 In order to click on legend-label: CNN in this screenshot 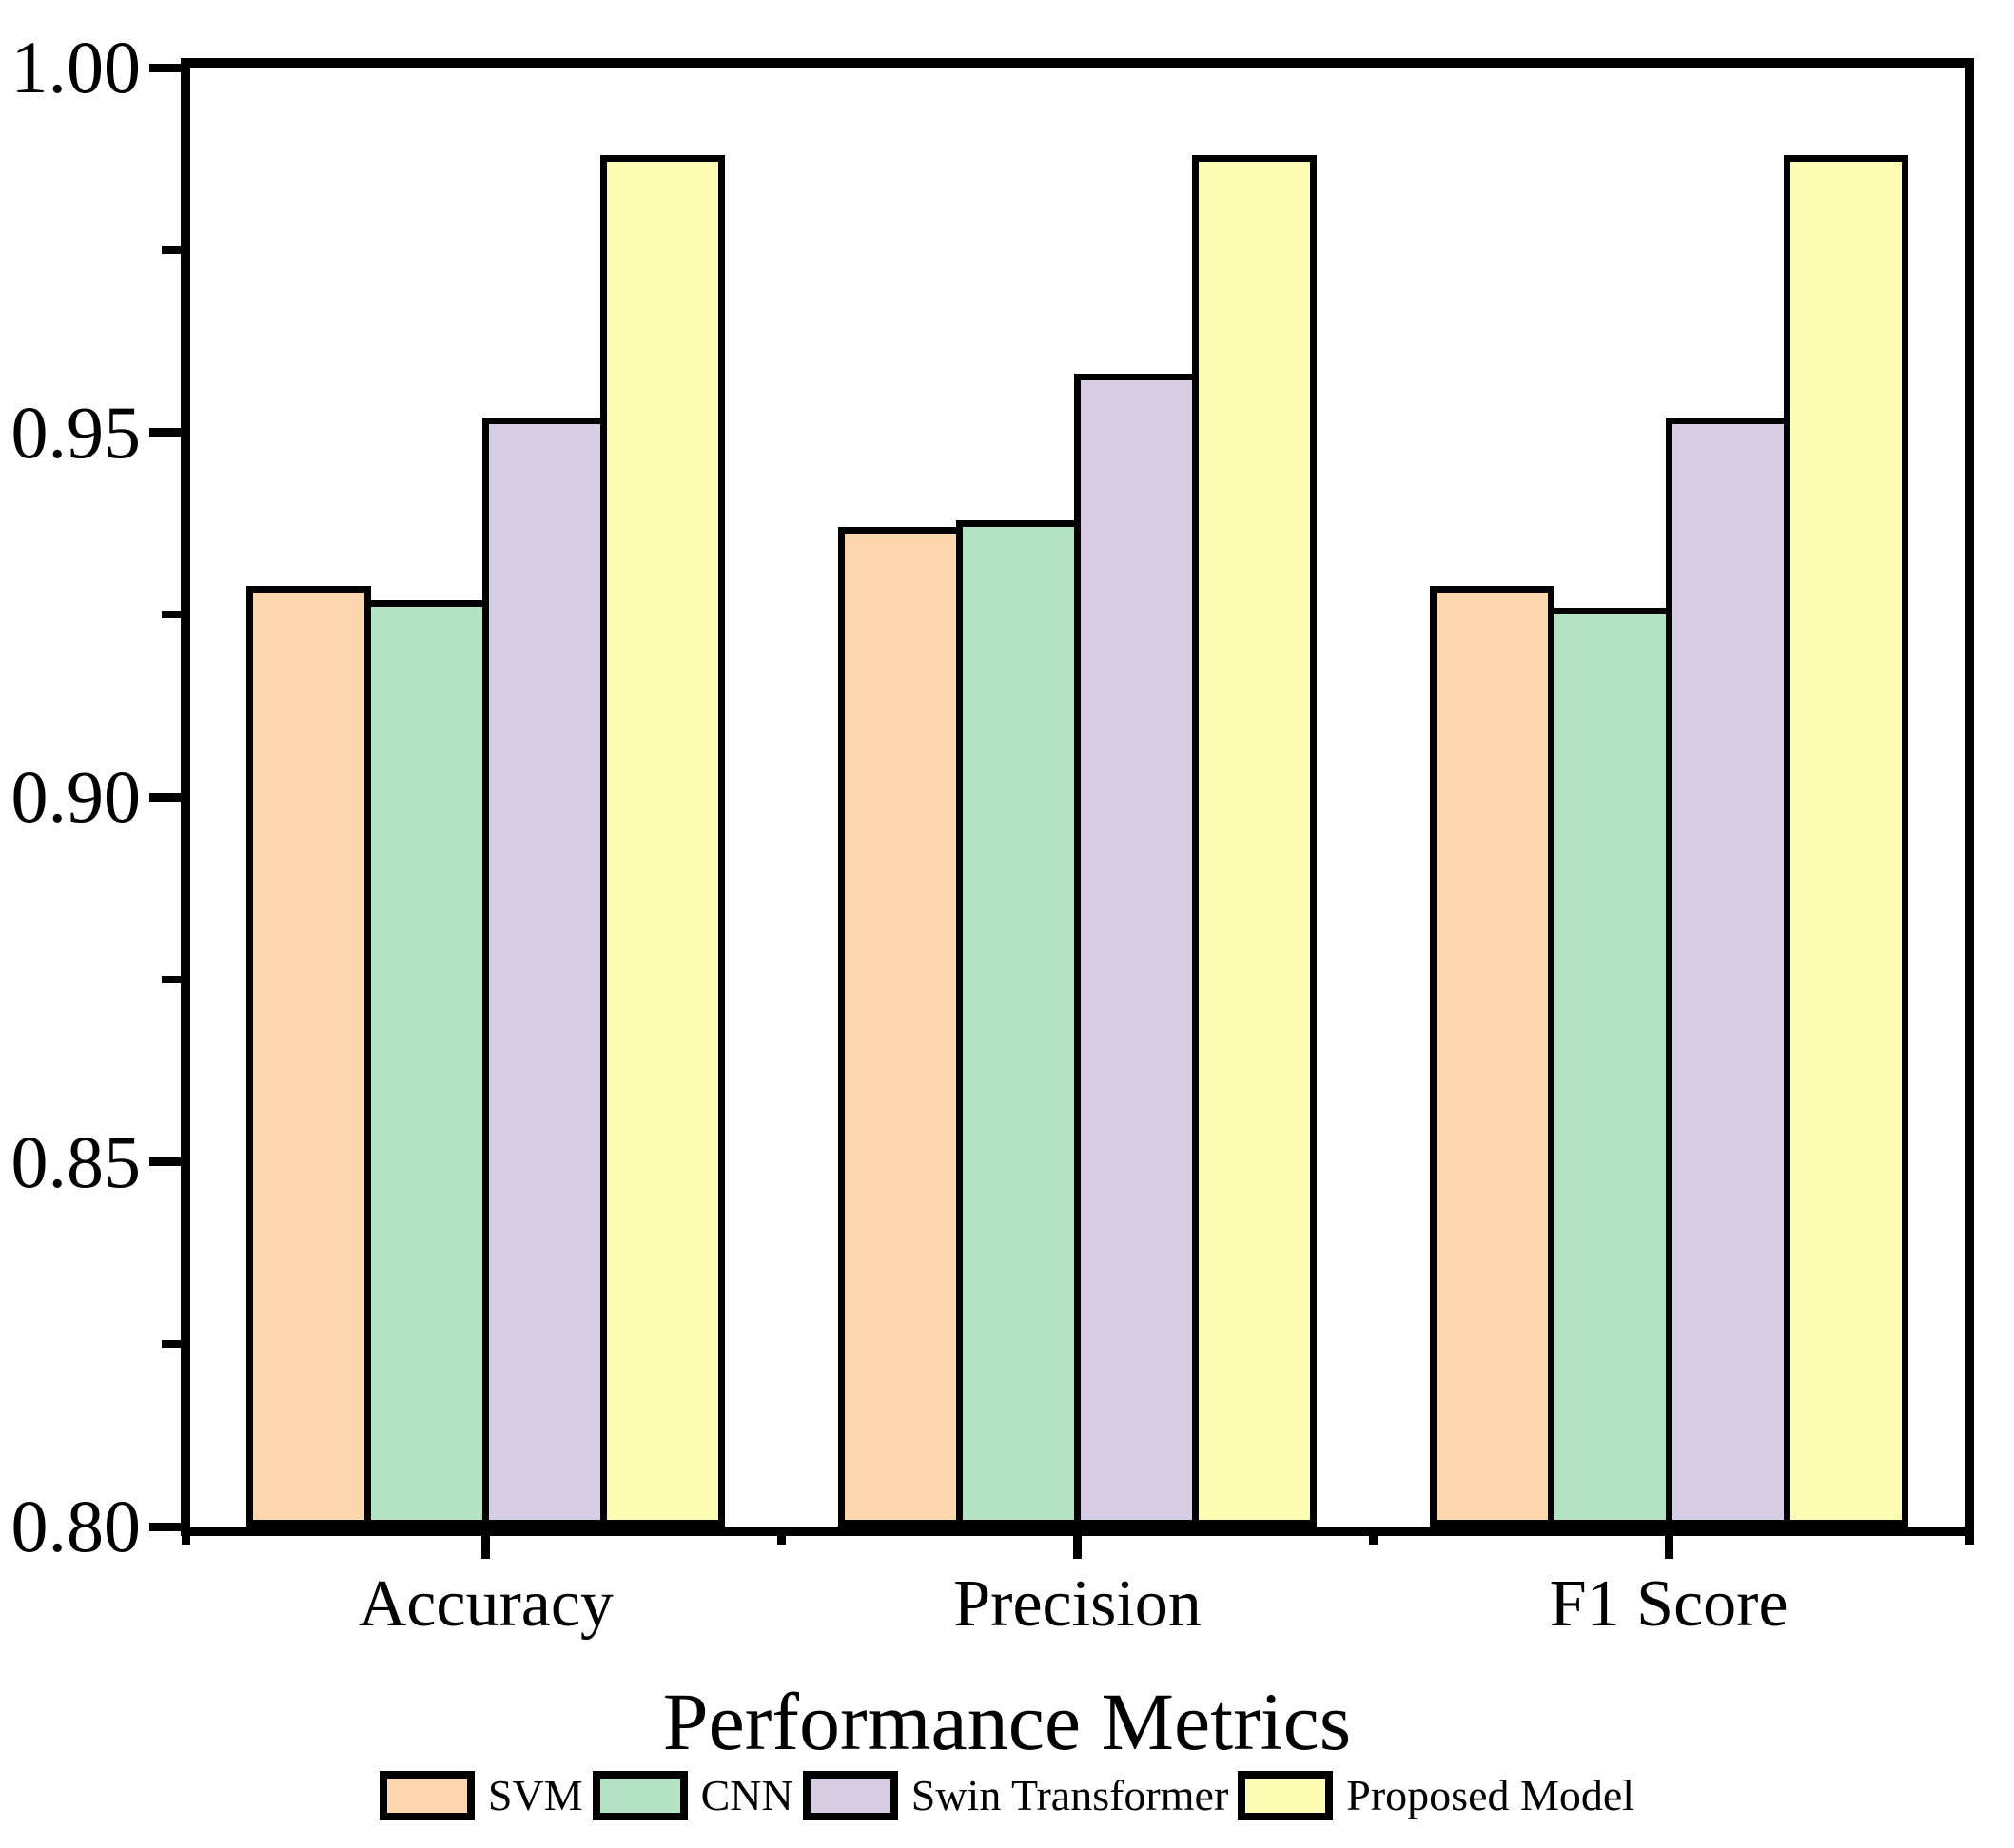, I will do `click(746, 1795)`.